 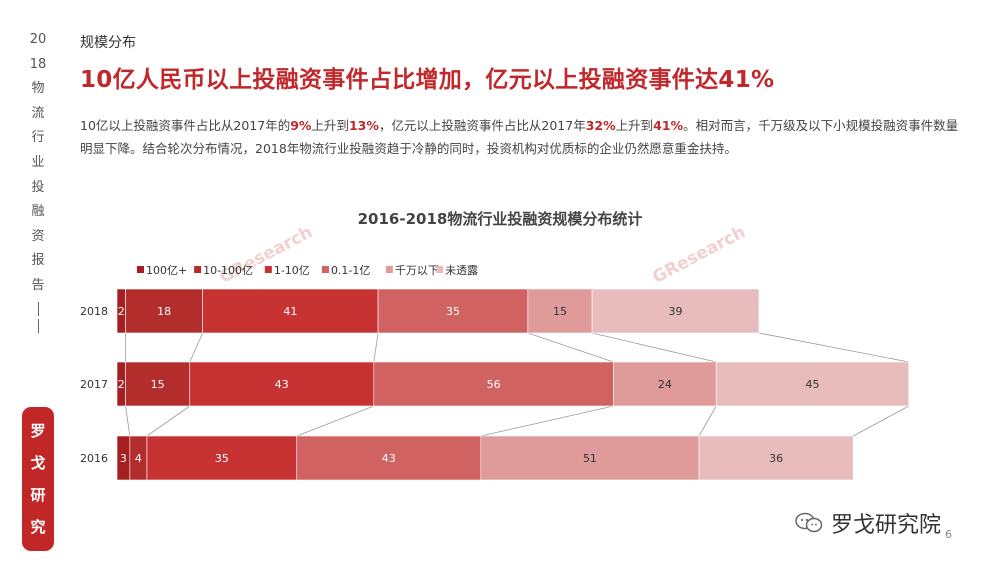 I want to click on data-label: 36, so click(x=776, y=458).